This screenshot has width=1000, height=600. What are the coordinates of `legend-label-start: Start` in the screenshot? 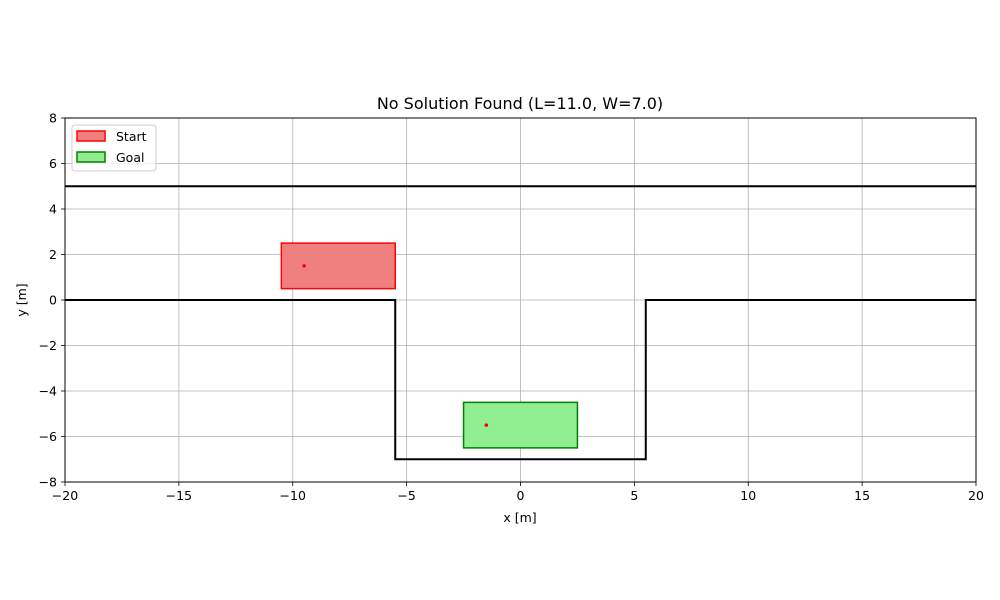 It's located at (131, 136).